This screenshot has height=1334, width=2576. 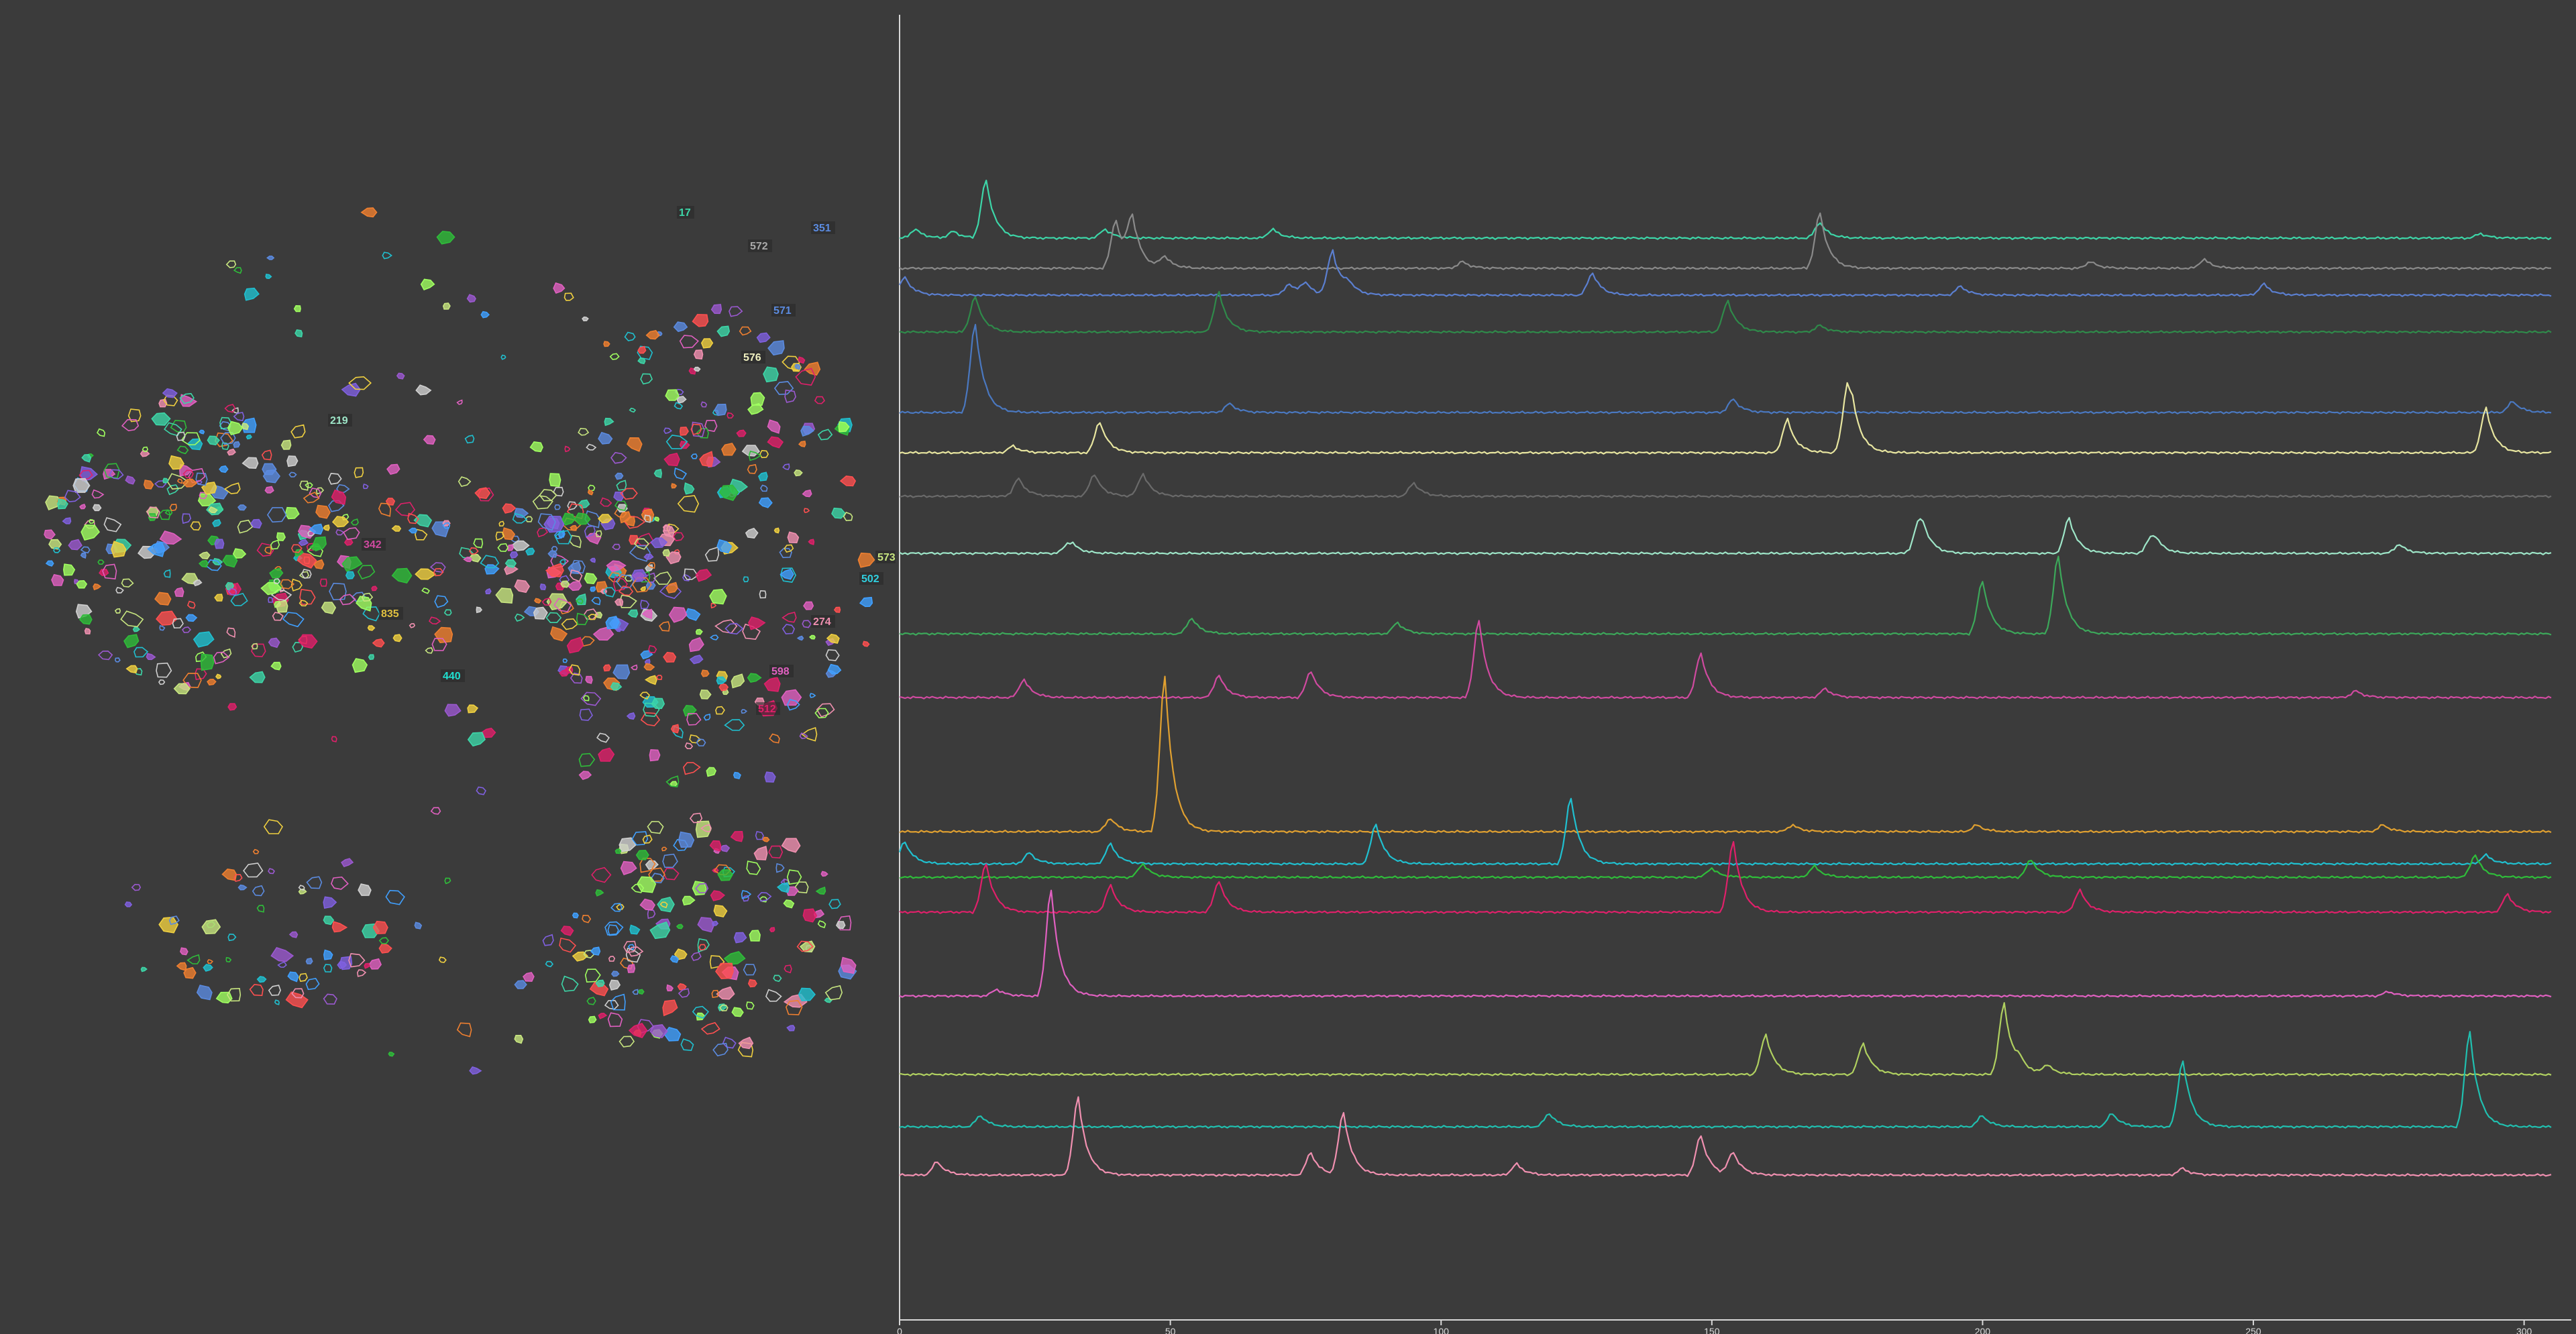 What do you see at coordinates (373, 545) in the screenshot?
I see `roi-label: 342` at bounding box center [373, 545].